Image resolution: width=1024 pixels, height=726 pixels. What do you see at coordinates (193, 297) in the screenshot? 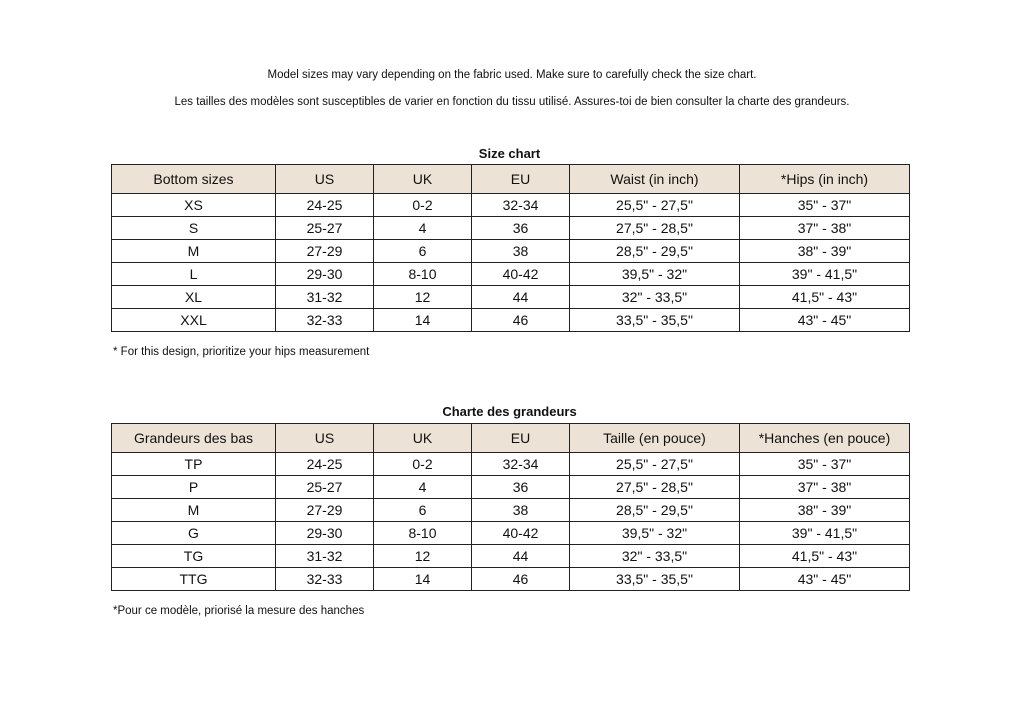
I see `table-cell: XL` at bounding box center [193, 297].